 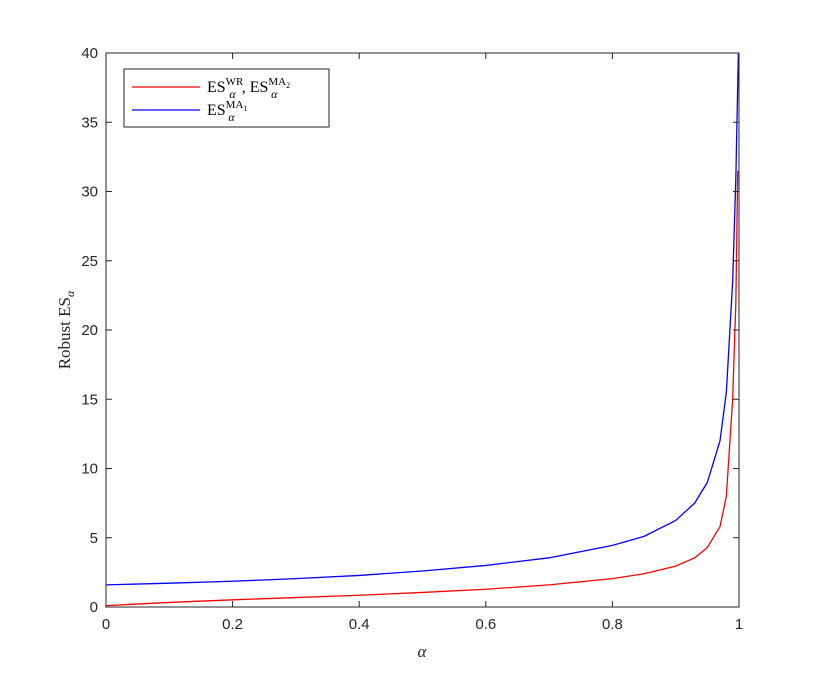 I want to click on y-tick-label: 15, so click(x=89, y=399).